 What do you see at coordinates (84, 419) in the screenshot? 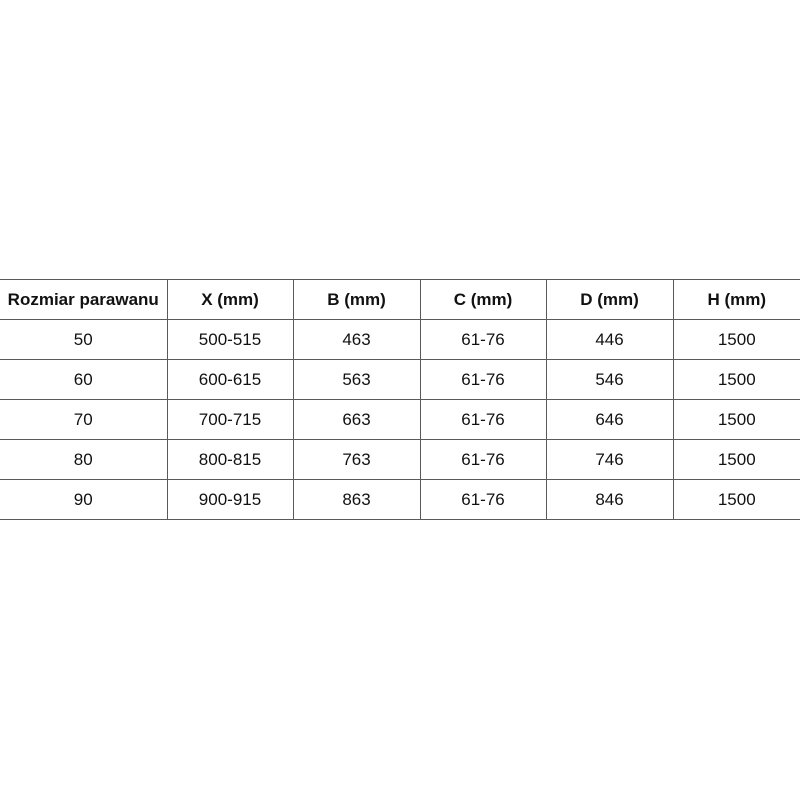
I see `table-cell: 70` at bounding box center [84, 419].